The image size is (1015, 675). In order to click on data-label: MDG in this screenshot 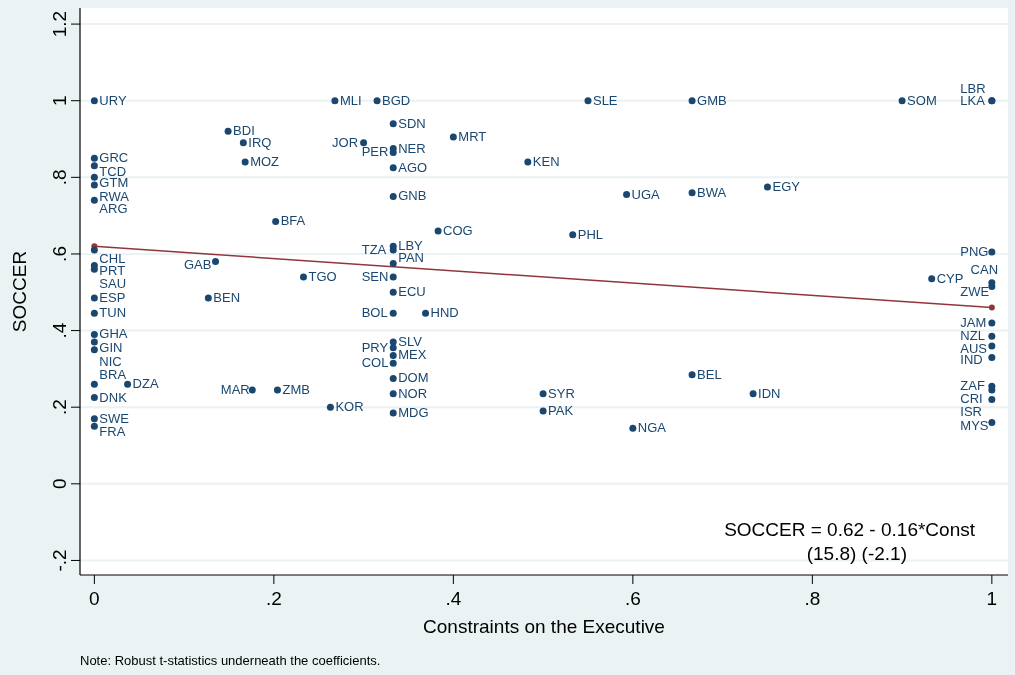, I will do `click(413, 412)`.